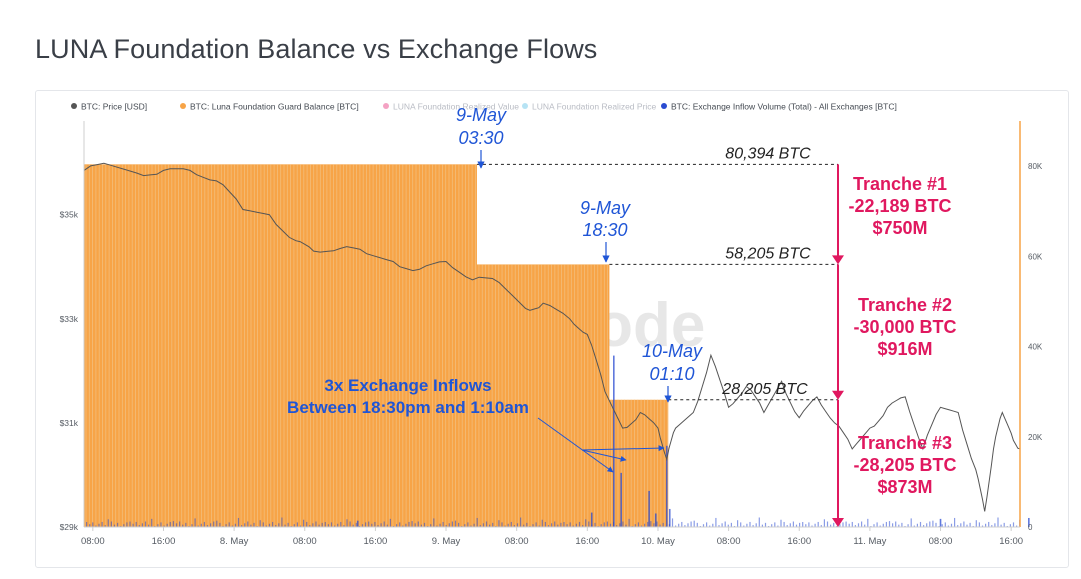 The width and height of the screenshot is (1081, 579). I want to click on tranche-level-label-2: 58,205 BTC, so click(768, 253).